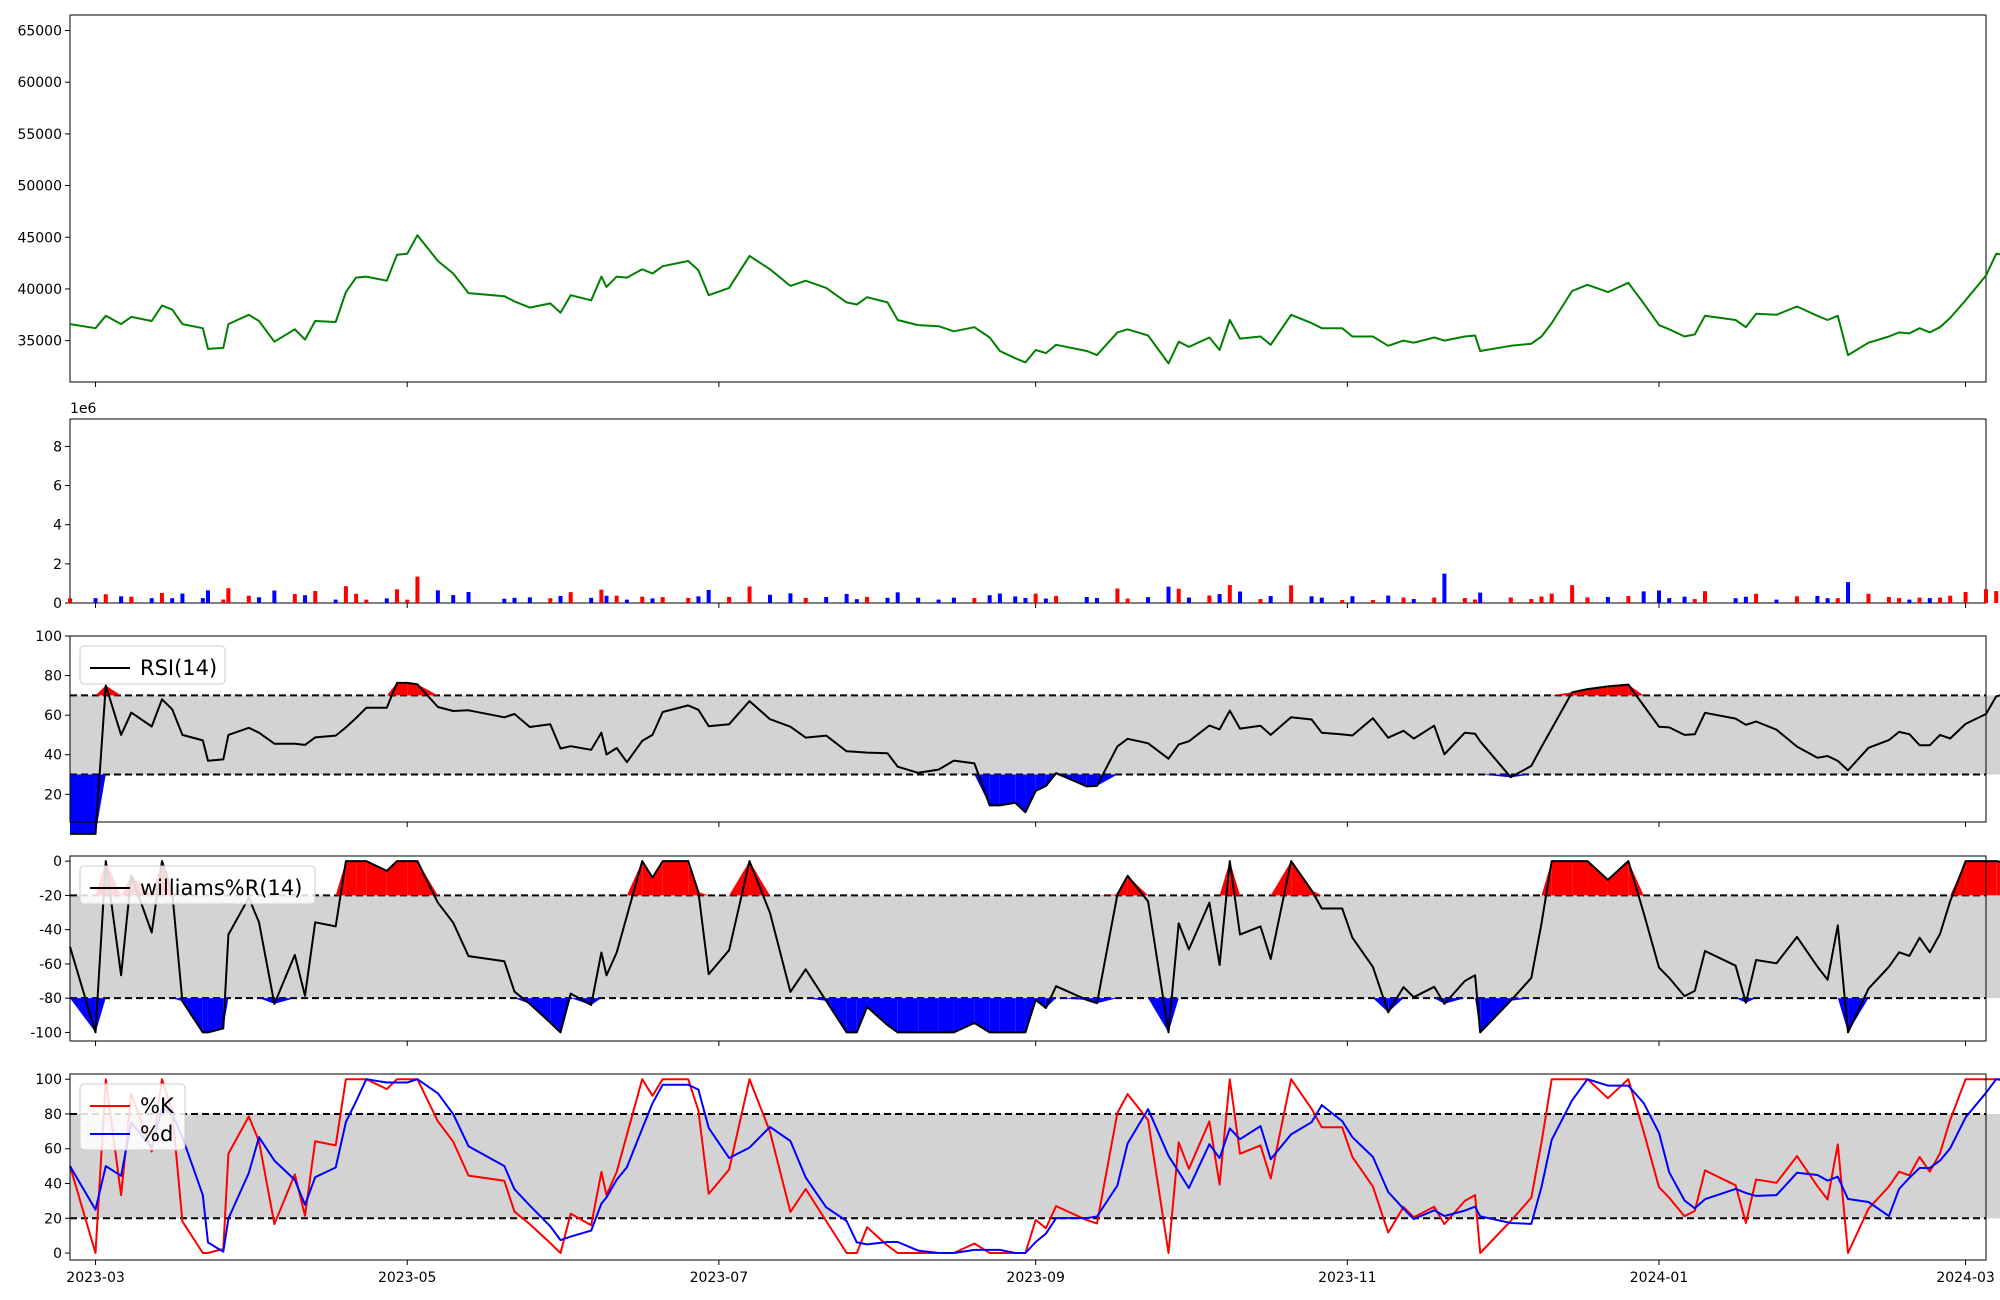 The height and width of the screenshot is (1300, 2000). Describe the element at coordinates (39, 32) in the screenshot. I see `price-ytick-label: 65000` at that location.